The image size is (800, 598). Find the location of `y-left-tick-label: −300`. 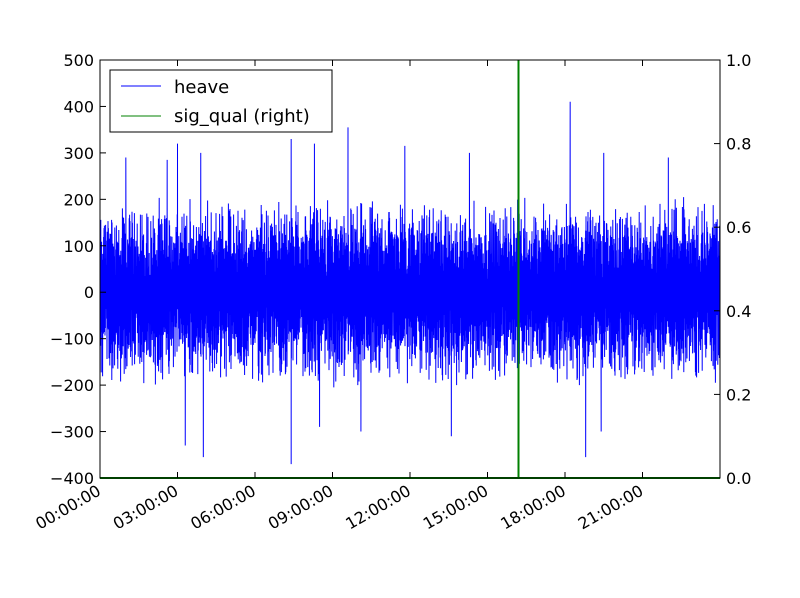

y-left-tick-label: −300 is located at coordinates (72, 432).